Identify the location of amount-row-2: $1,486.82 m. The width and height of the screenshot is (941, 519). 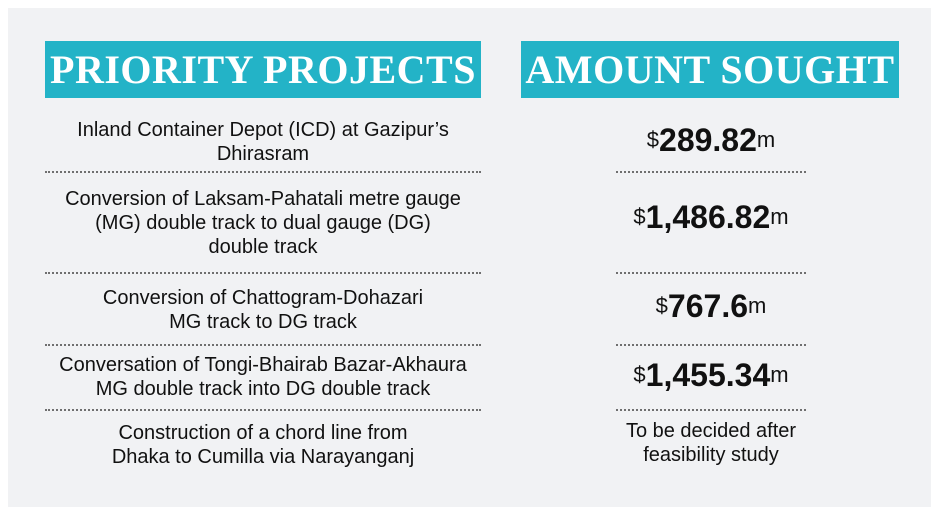
(711, 217).